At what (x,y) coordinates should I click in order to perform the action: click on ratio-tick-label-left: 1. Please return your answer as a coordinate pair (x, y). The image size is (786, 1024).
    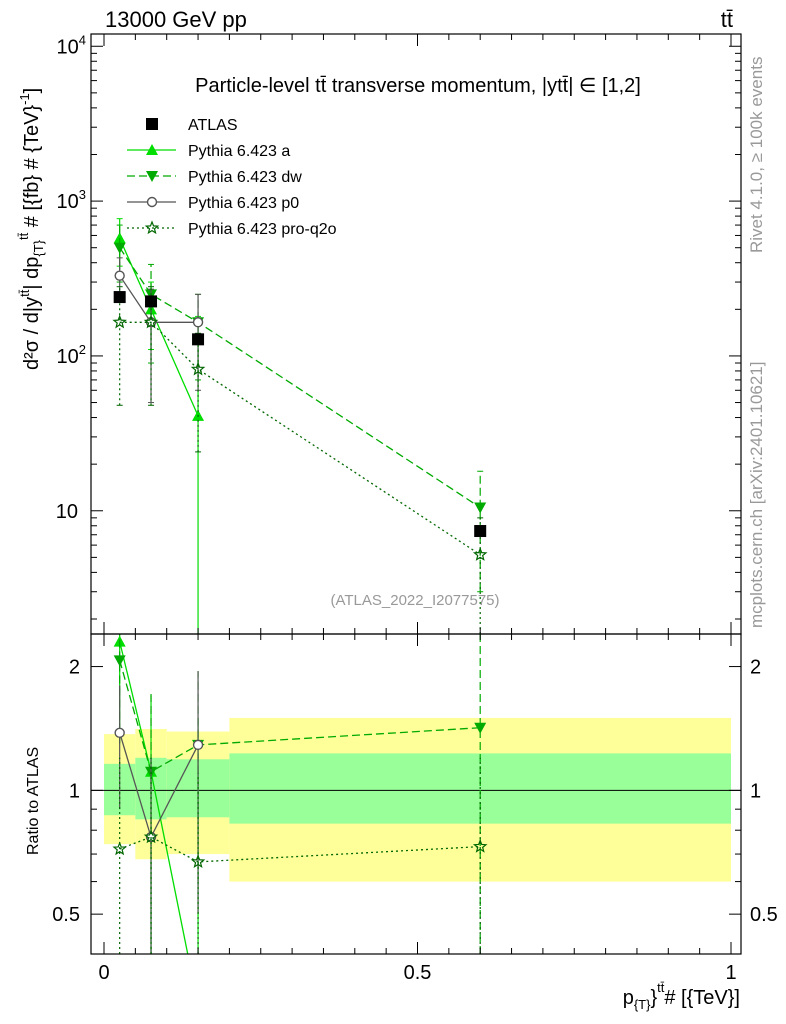
    Looking at the image, I should click on (74, 791).